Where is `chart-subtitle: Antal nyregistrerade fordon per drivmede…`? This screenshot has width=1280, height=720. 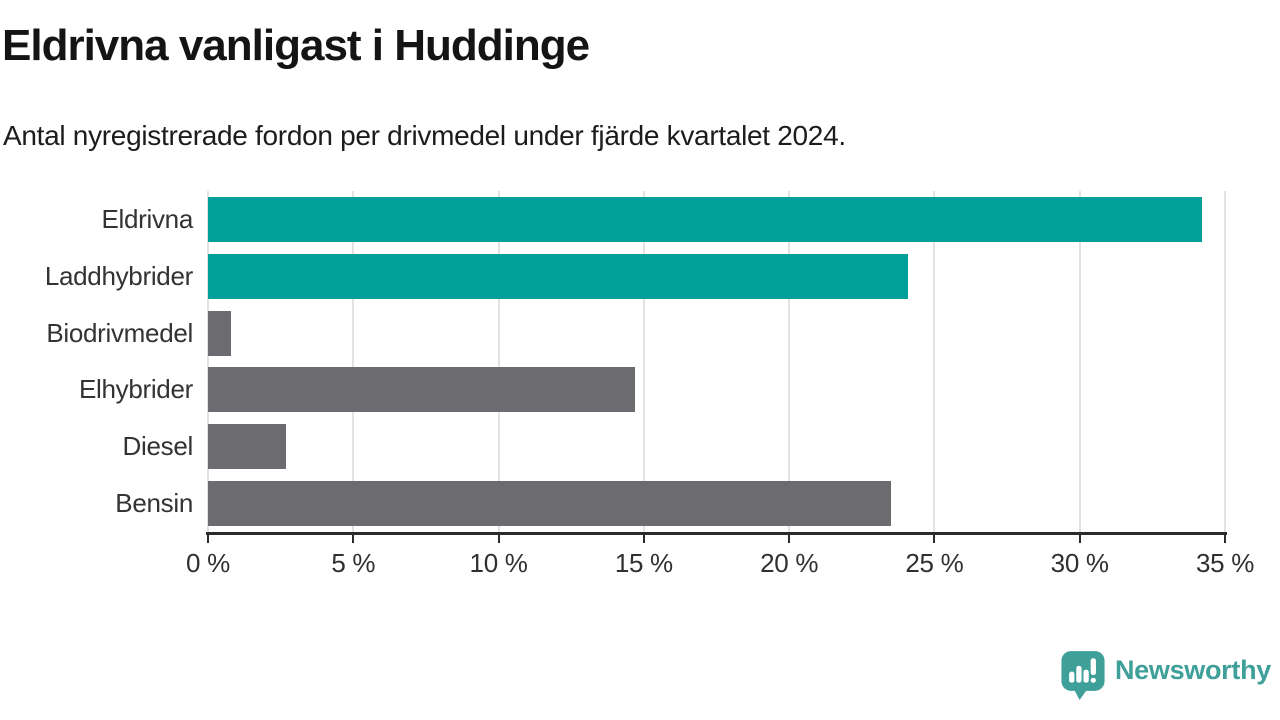 chart-subtitle: Antal nyregistrerade fordon per drivmede… is located at coordinates (424, 135).